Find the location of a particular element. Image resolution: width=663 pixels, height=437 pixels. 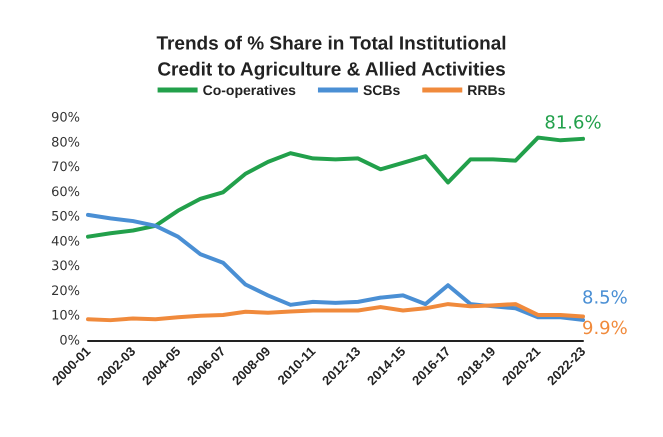

y-tick-label: 60% is located at coordinates (65, 192).